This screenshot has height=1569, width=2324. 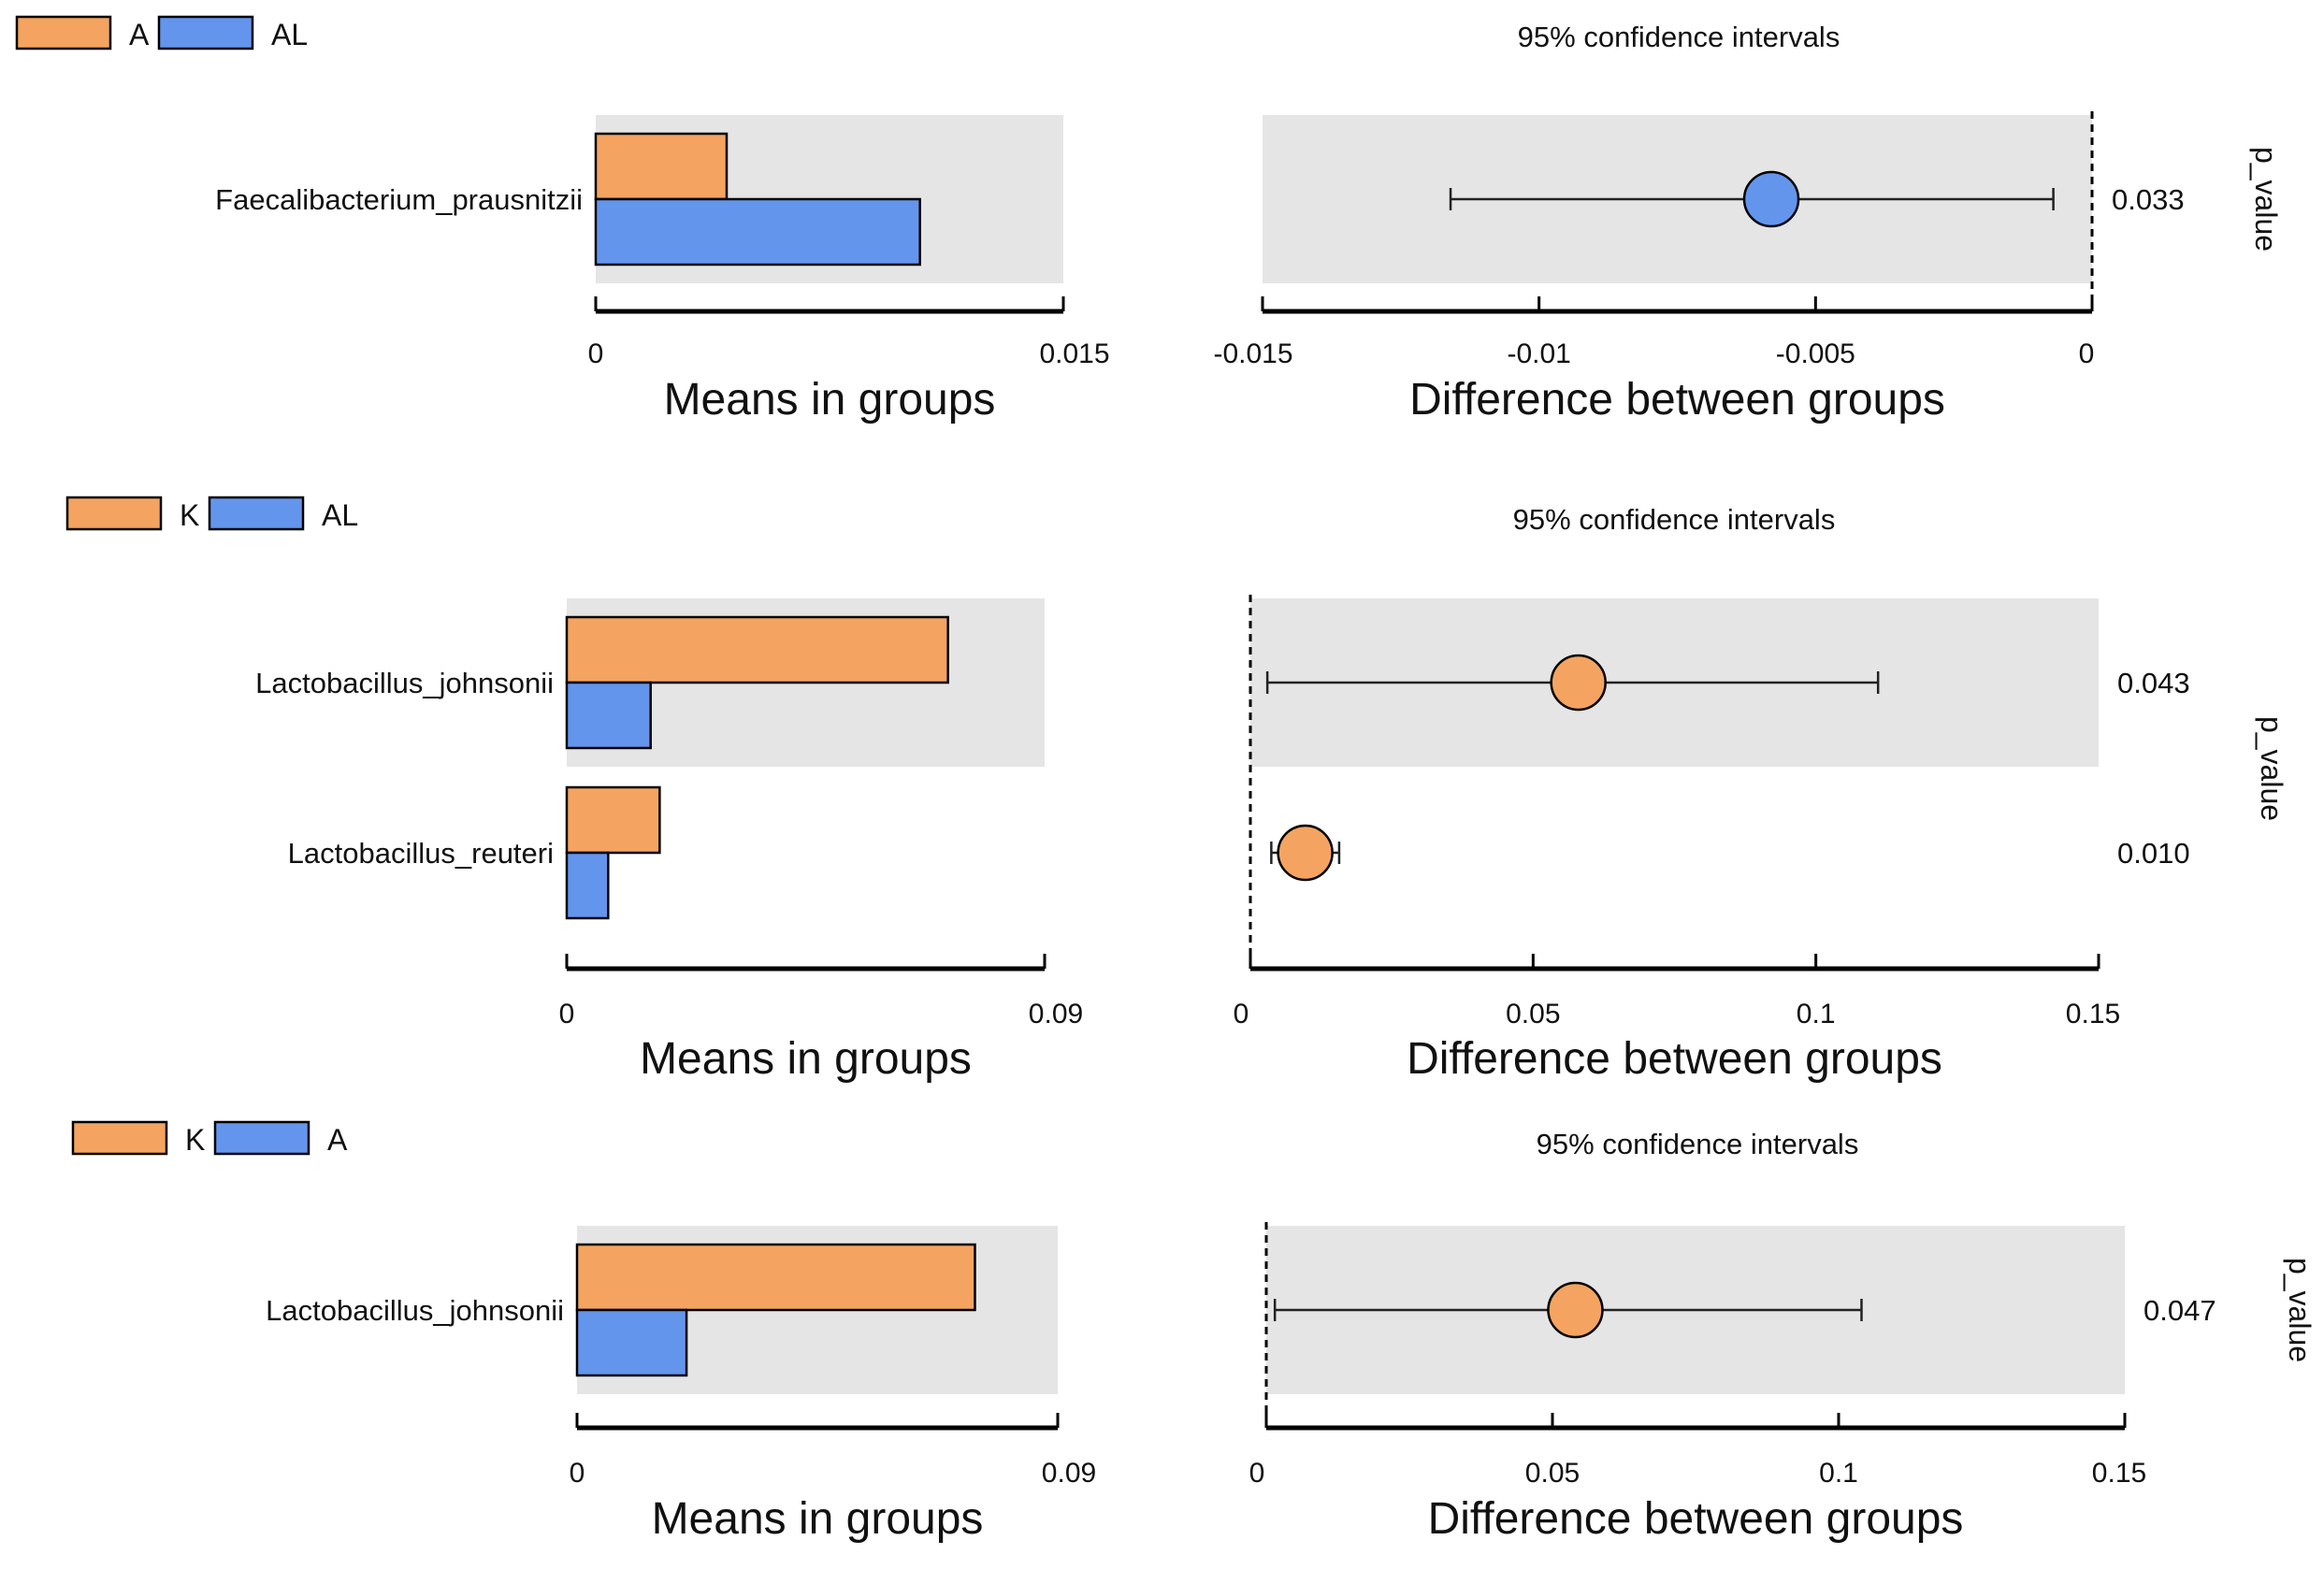 What do you see at coordinates (1074, 353) in the screenshot?
I see `means-tick-label: 0.015` at bounding box center [1074, 353].